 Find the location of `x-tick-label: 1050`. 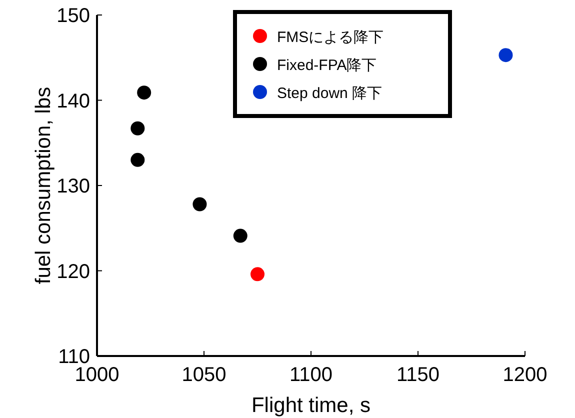

x-tick-label: 1050 is located at coordinates (204, 375).